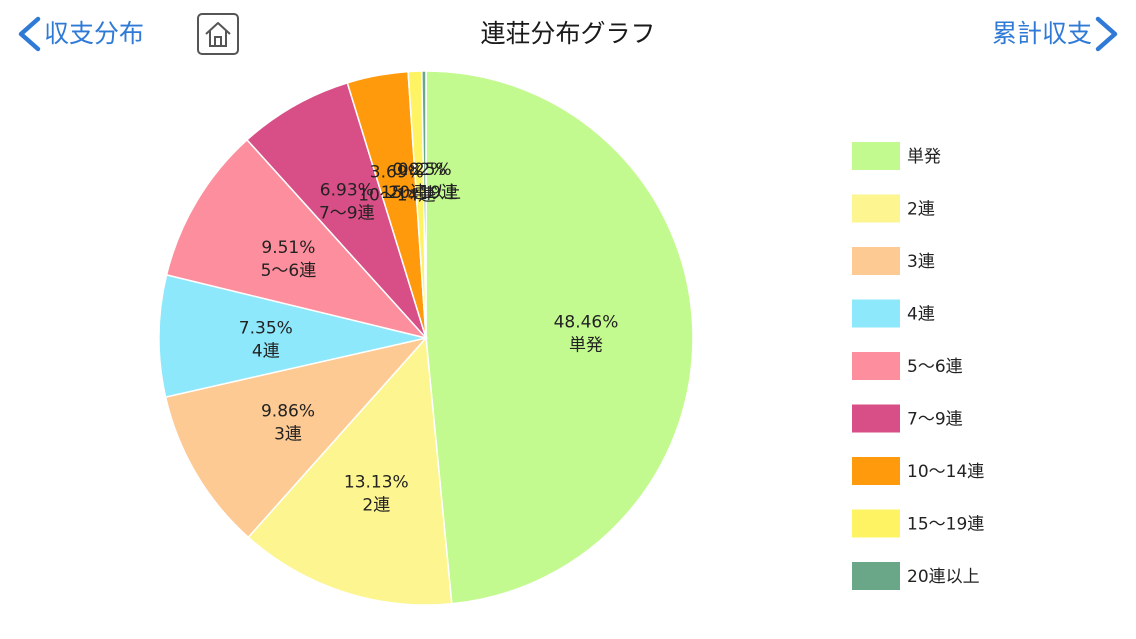  Describe the element at coordinates (921, 210) in the screenshot. I see `legend-label: 2連` at that location.